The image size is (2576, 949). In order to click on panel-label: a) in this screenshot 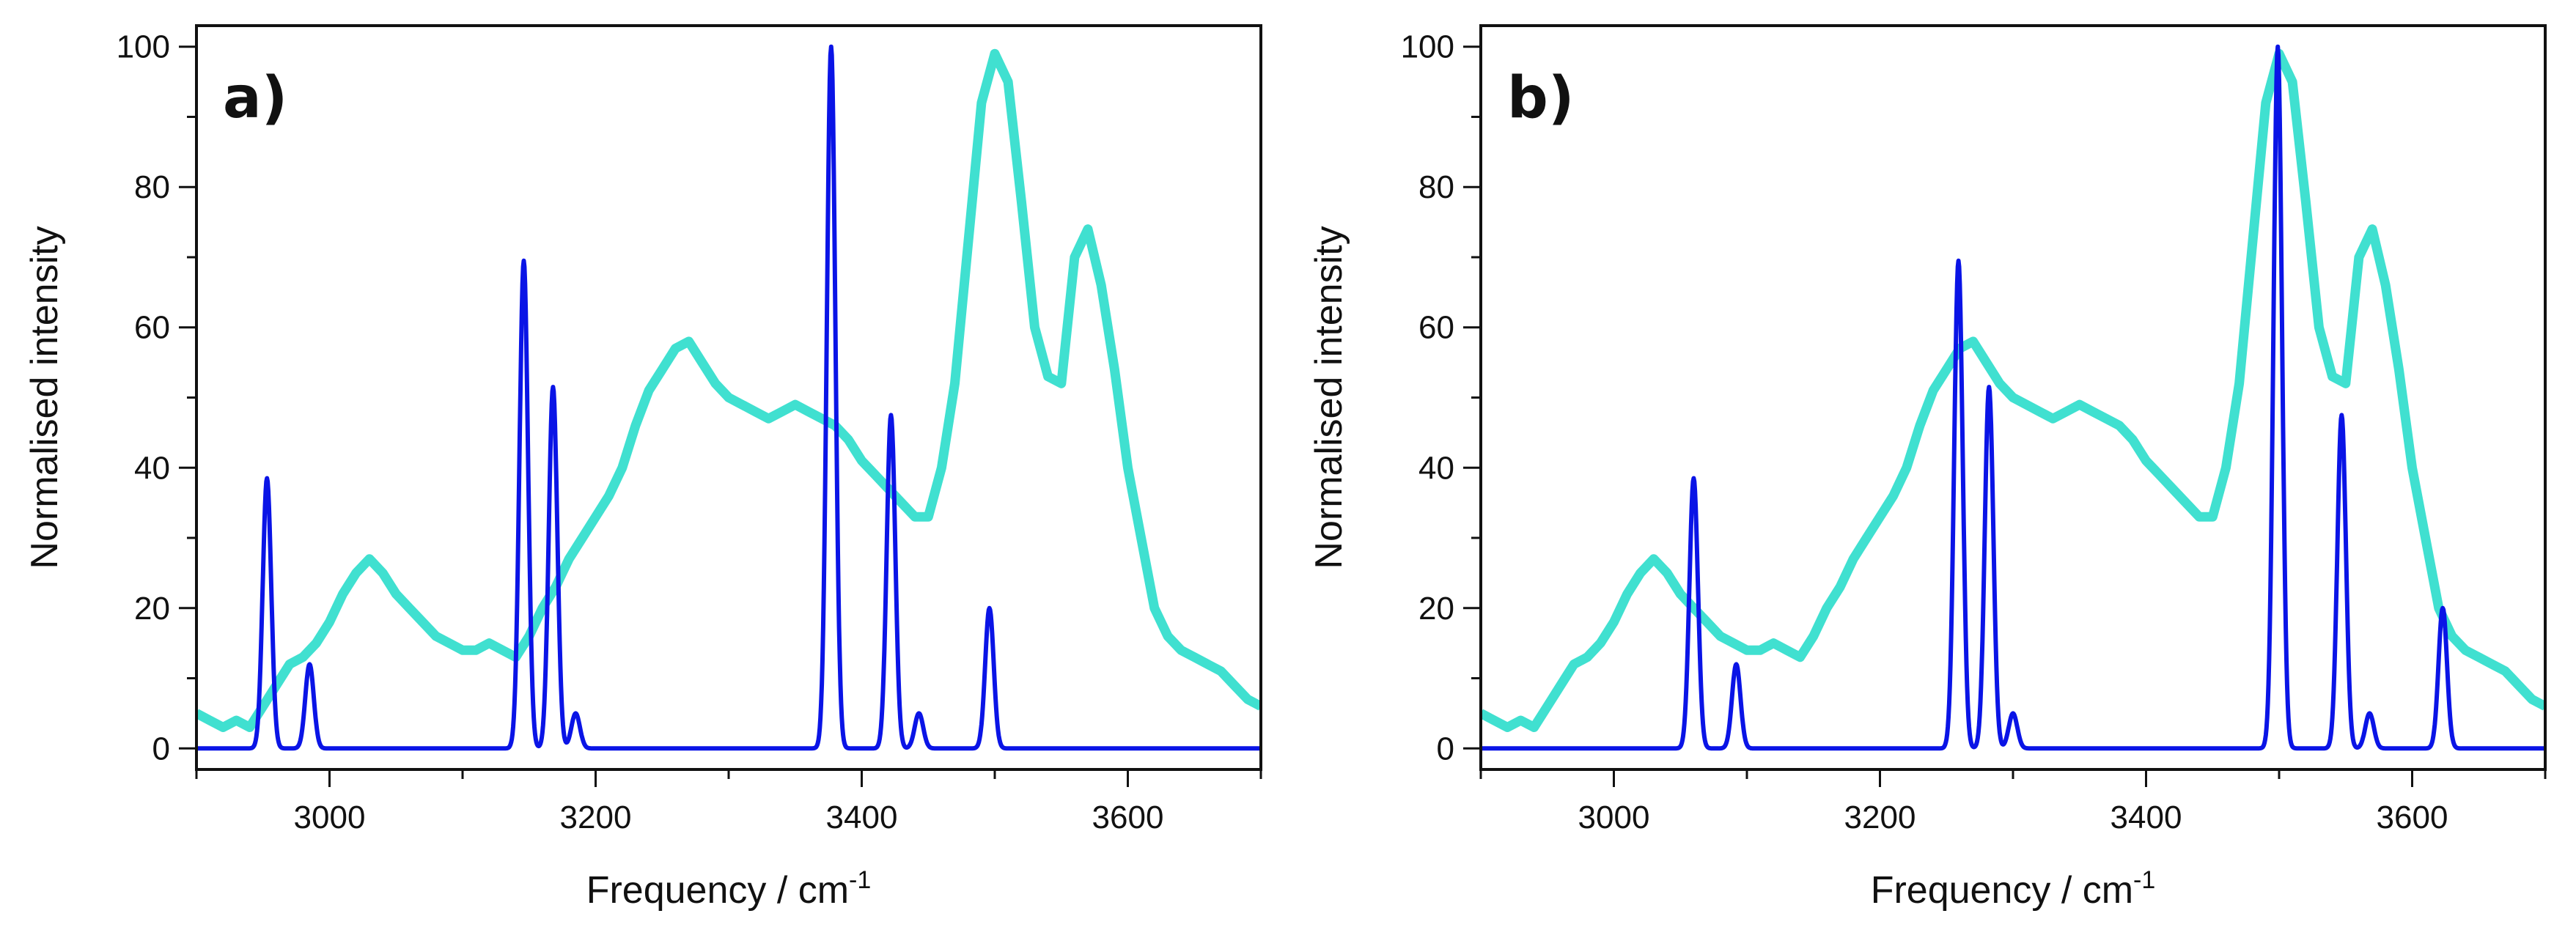, I will do `click(255, 98)`.